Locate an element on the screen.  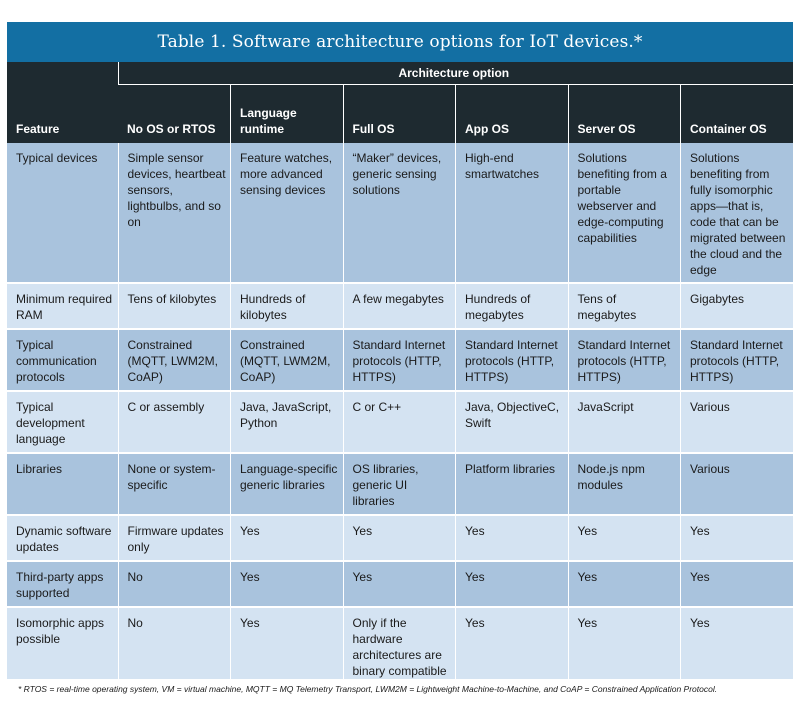
table-cell: C or C++ is located at coordinates (399, 422).